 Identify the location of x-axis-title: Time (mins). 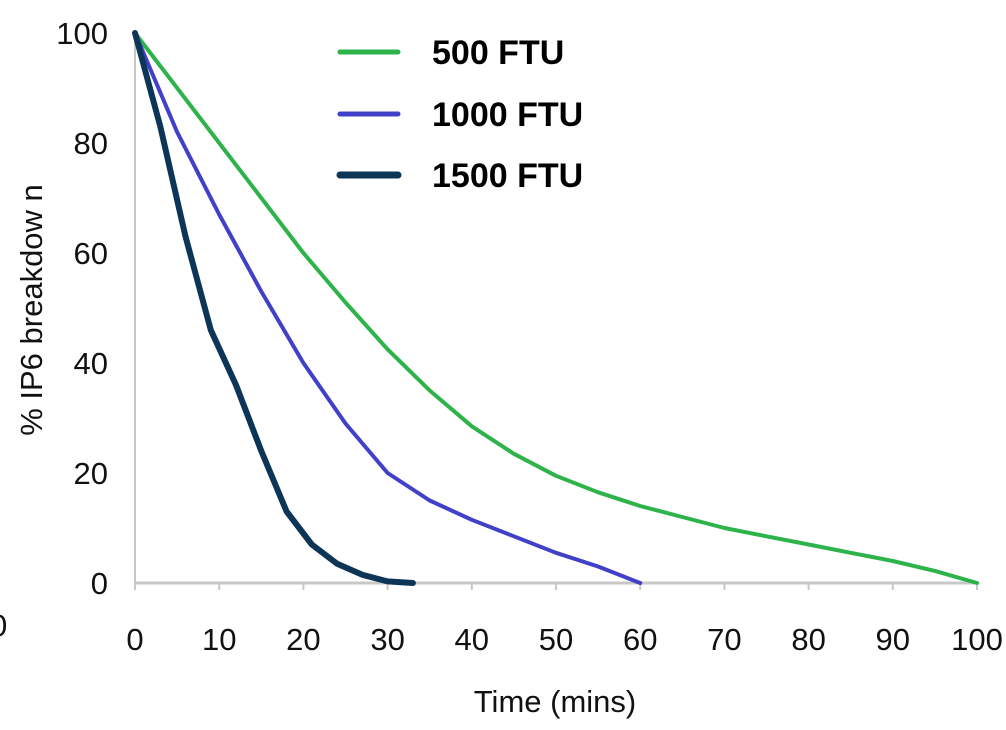
(555, 701).